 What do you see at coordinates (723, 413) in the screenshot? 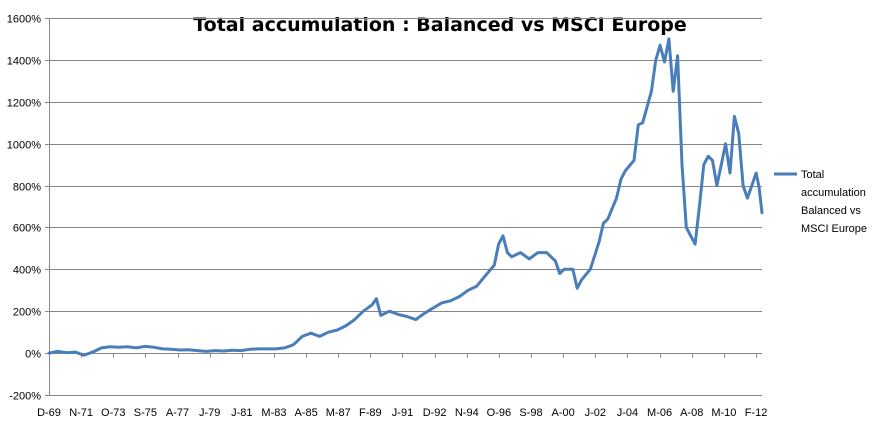
I see `x-tick-label: M-10` at bounding box center [723, 413].